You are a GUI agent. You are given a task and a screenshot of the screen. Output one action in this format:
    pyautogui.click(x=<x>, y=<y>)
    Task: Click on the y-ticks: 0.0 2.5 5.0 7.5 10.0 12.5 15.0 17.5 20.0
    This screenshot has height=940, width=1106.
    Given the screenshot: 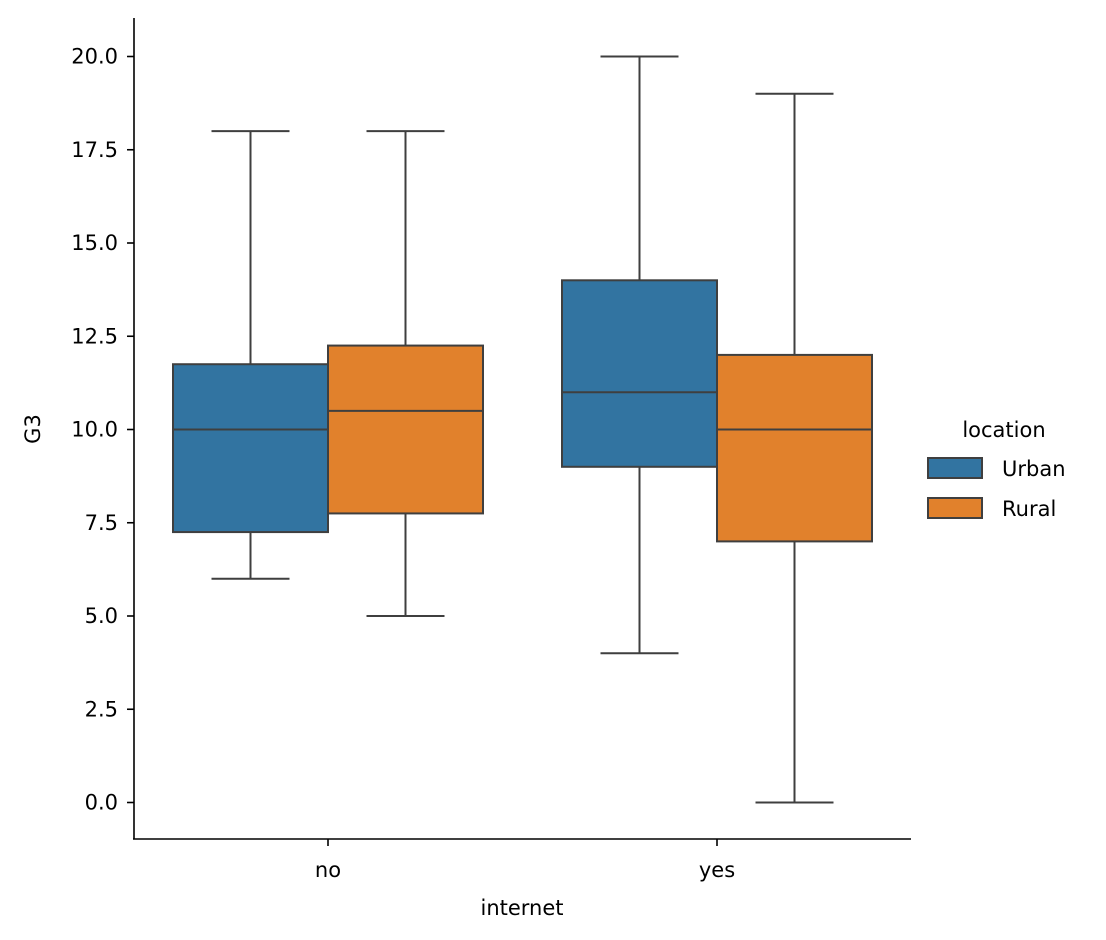 What is the action you would take?
    pyautogui.click(x=102, y=430)
    